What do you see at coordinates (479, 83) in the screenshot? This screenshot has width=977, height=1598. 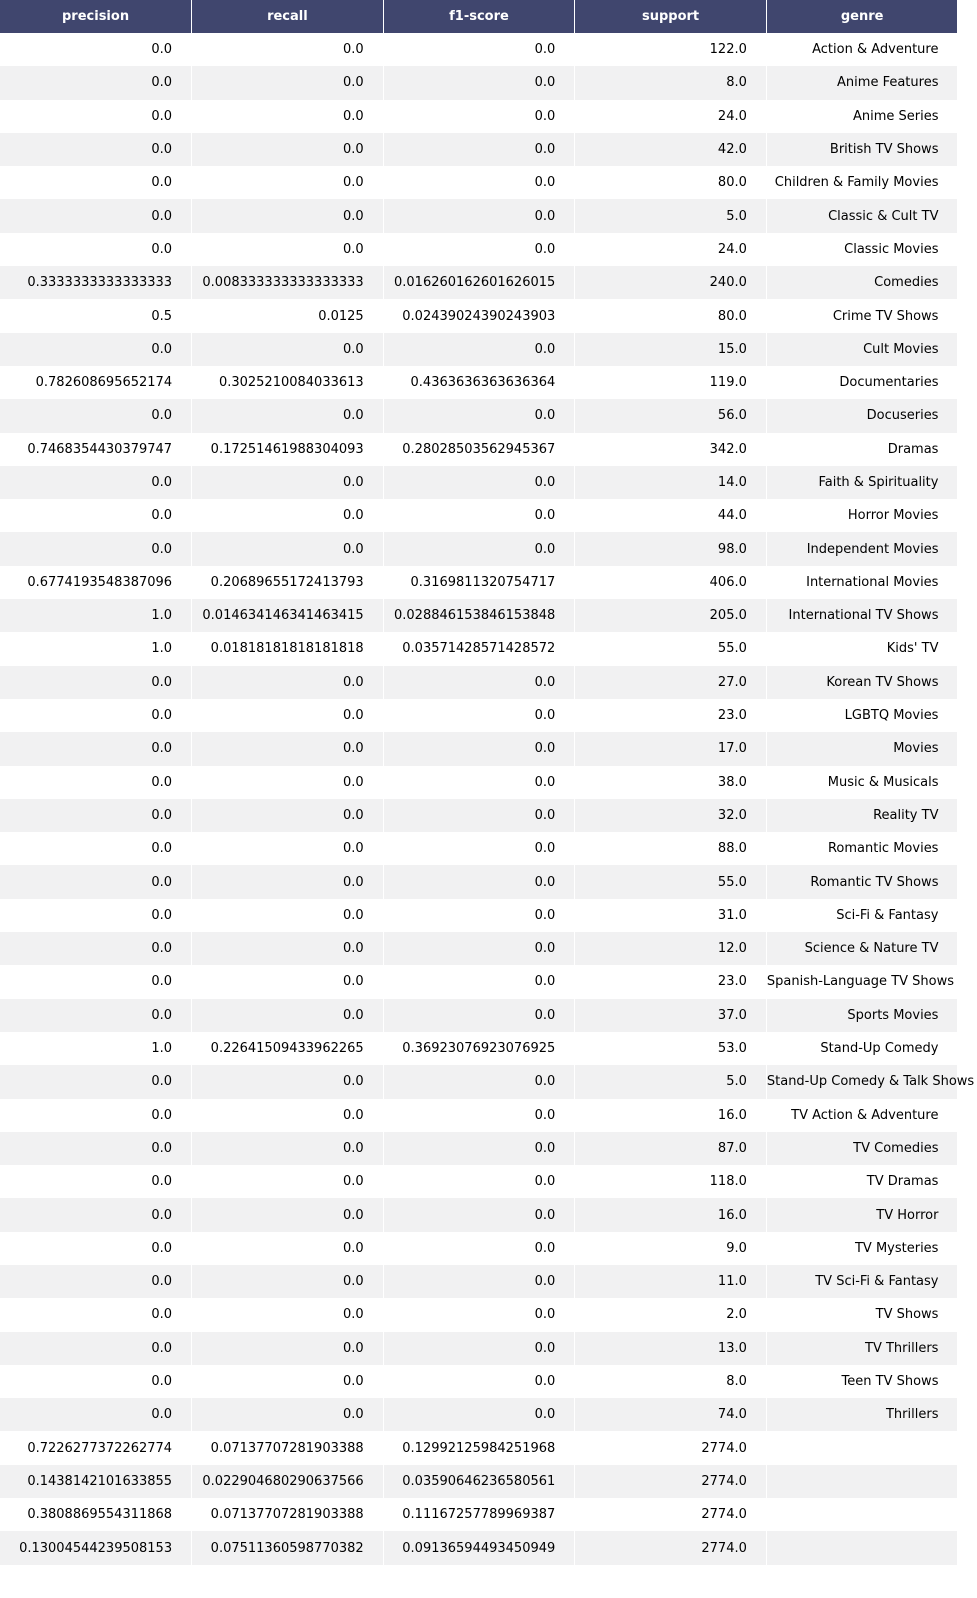 I see `table-row: 0.0 0.0 0.0 8.0 Anime Features` at bounding box center [479, 83].